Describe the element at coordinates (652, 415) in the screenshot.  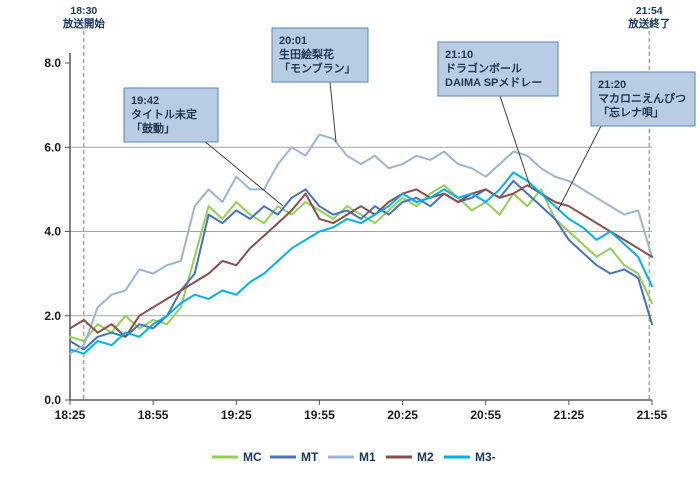
I see `x-tick-label: 21:55` at that location.